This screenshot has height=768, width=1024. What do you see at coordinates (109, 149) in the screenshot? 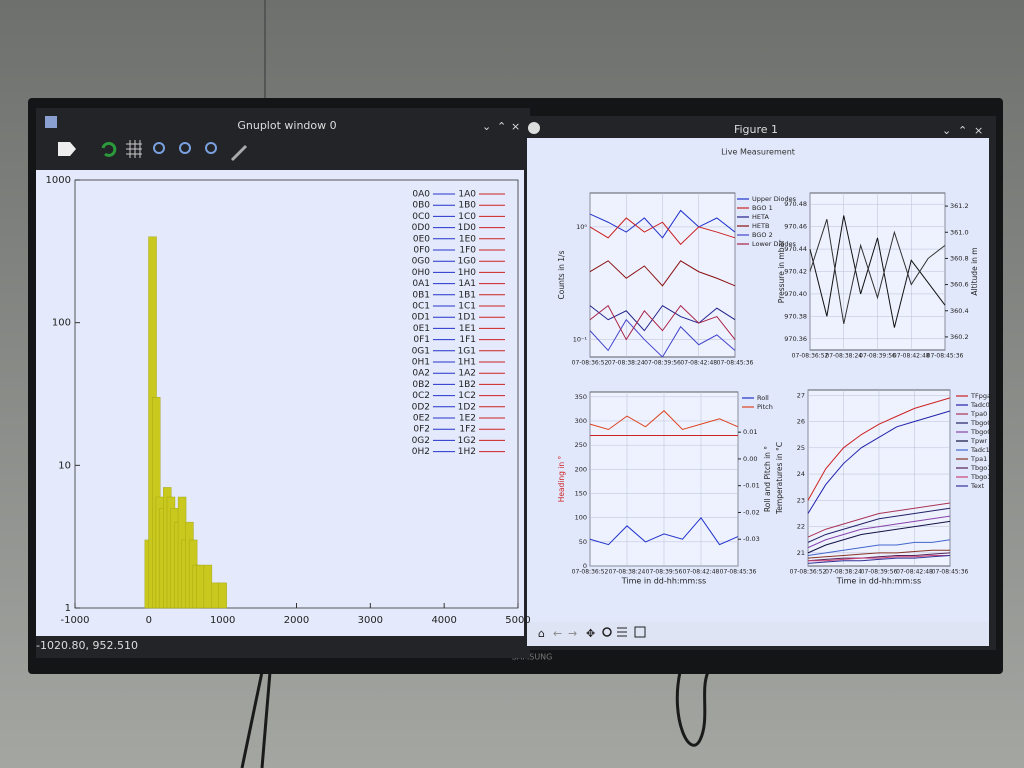
I see `replot-button` at bounding box center [109, 149].